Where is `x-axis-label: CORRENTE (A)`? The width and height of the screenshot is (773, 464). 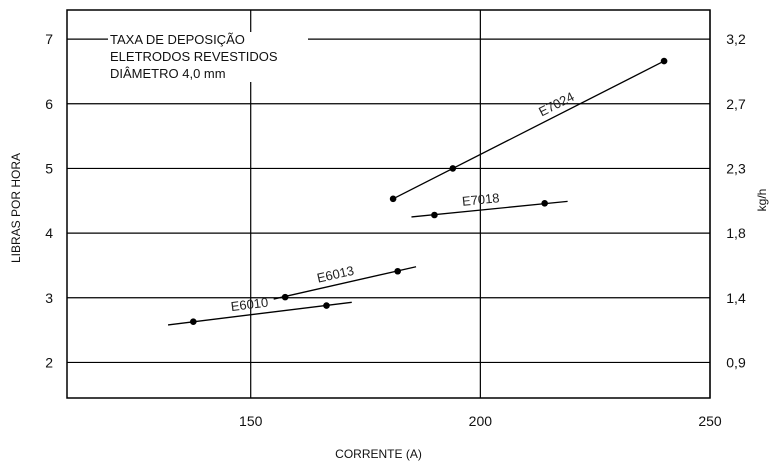 x-axis-label: CORRENTE (A) is located at coordinates (378, 454).